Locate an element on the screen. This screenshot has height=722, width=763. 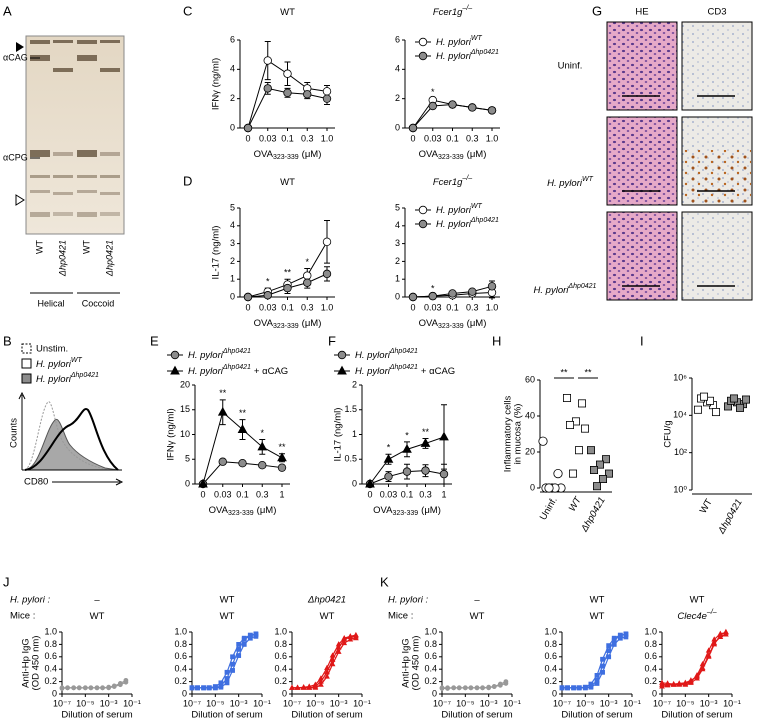
legend-text: H. pylori is located at coordinates (54, 364).